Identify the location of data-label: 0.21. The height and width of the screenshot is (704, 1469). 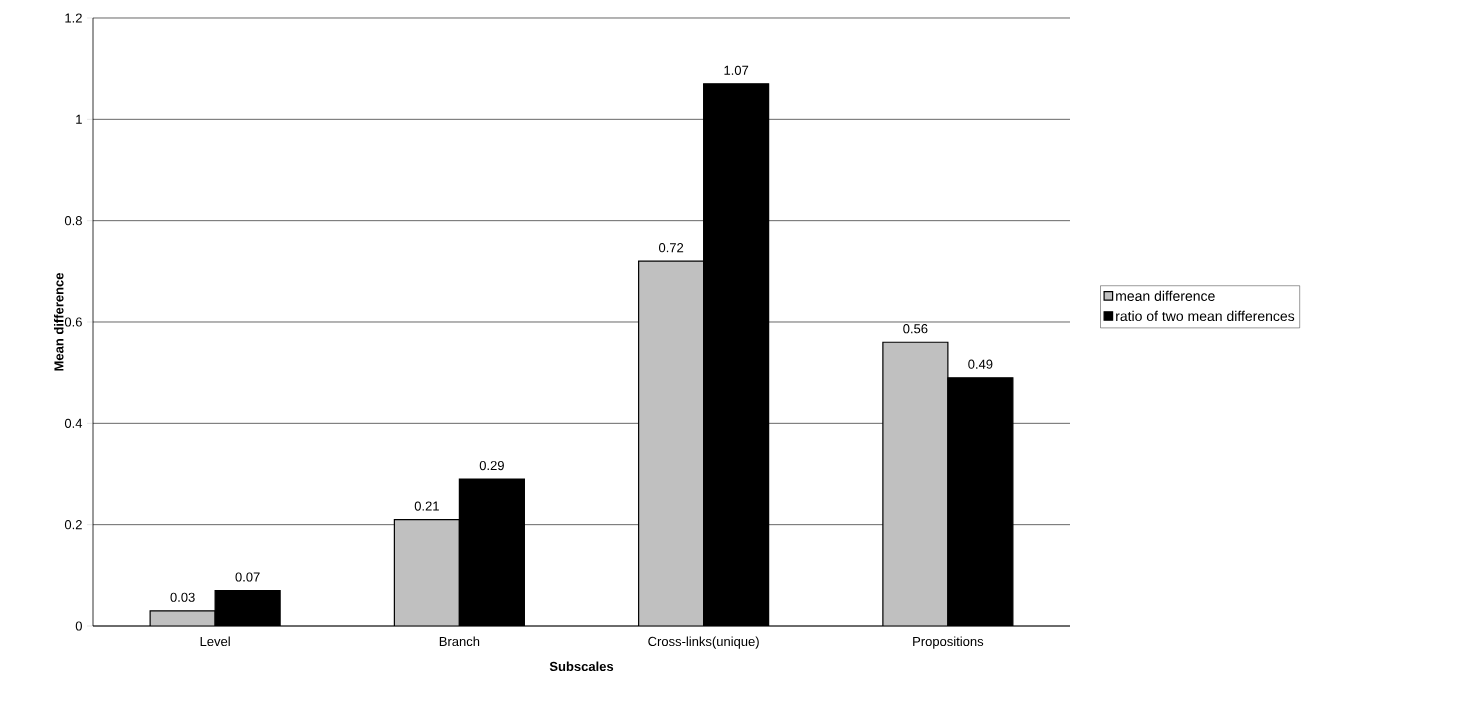
(426, 506).